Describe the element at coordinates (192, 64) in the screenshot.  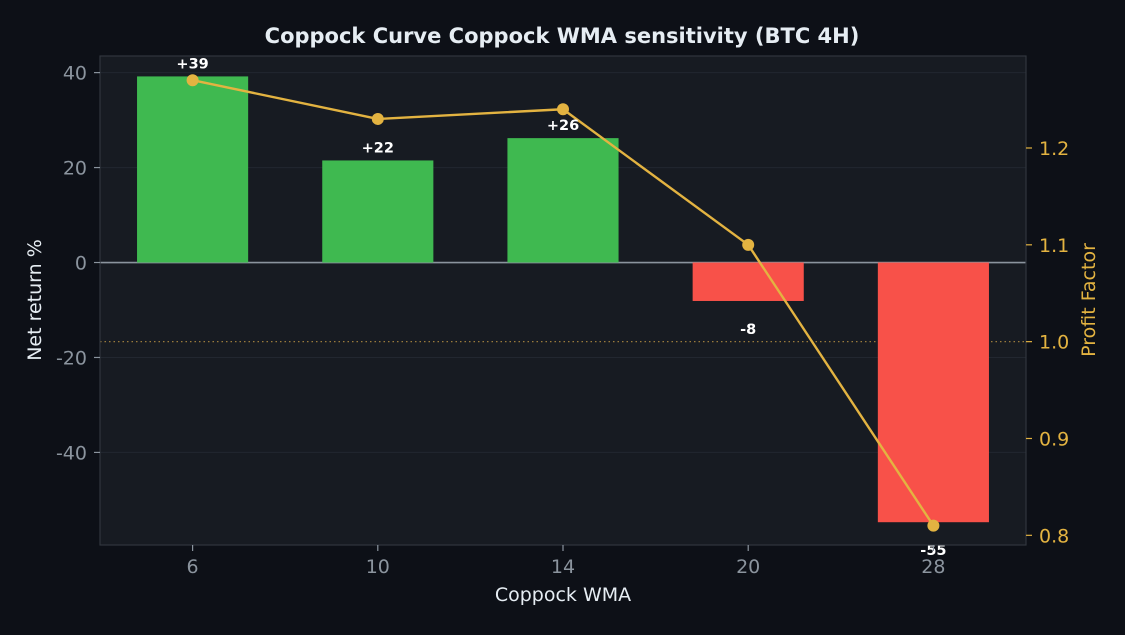
I see `bar-value-label: +39` at that location.